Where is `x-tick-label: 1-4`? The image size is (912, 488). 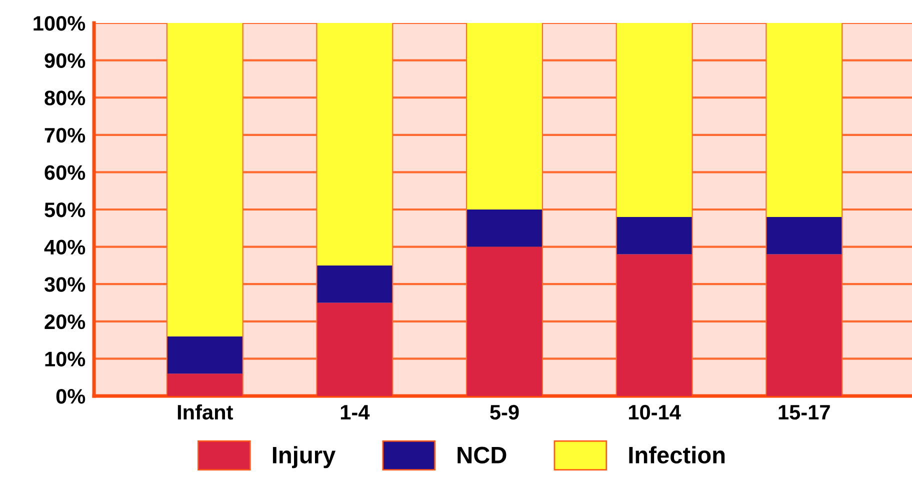 x-tick-label: 1-4 is located at coordinates (355, 412).